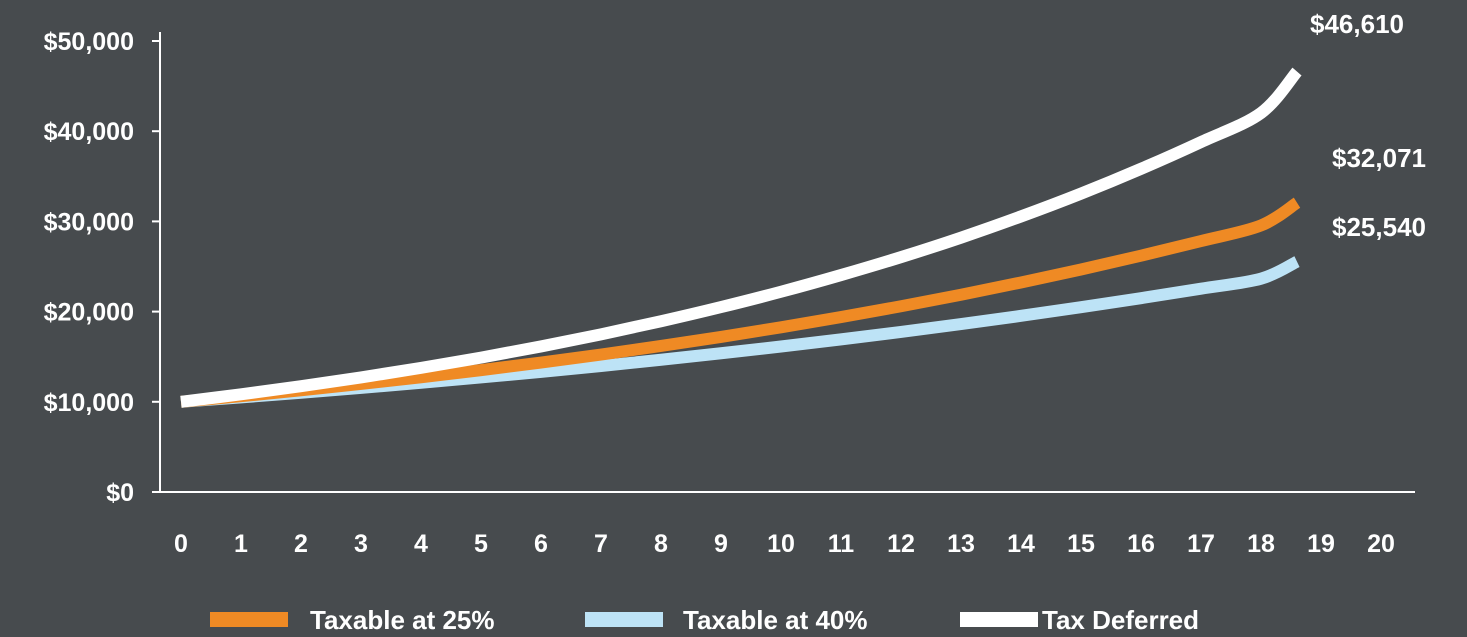 This screenshot has height=637, width=1467. I want to click on x-tick-label: 19, so click(1321, 544).